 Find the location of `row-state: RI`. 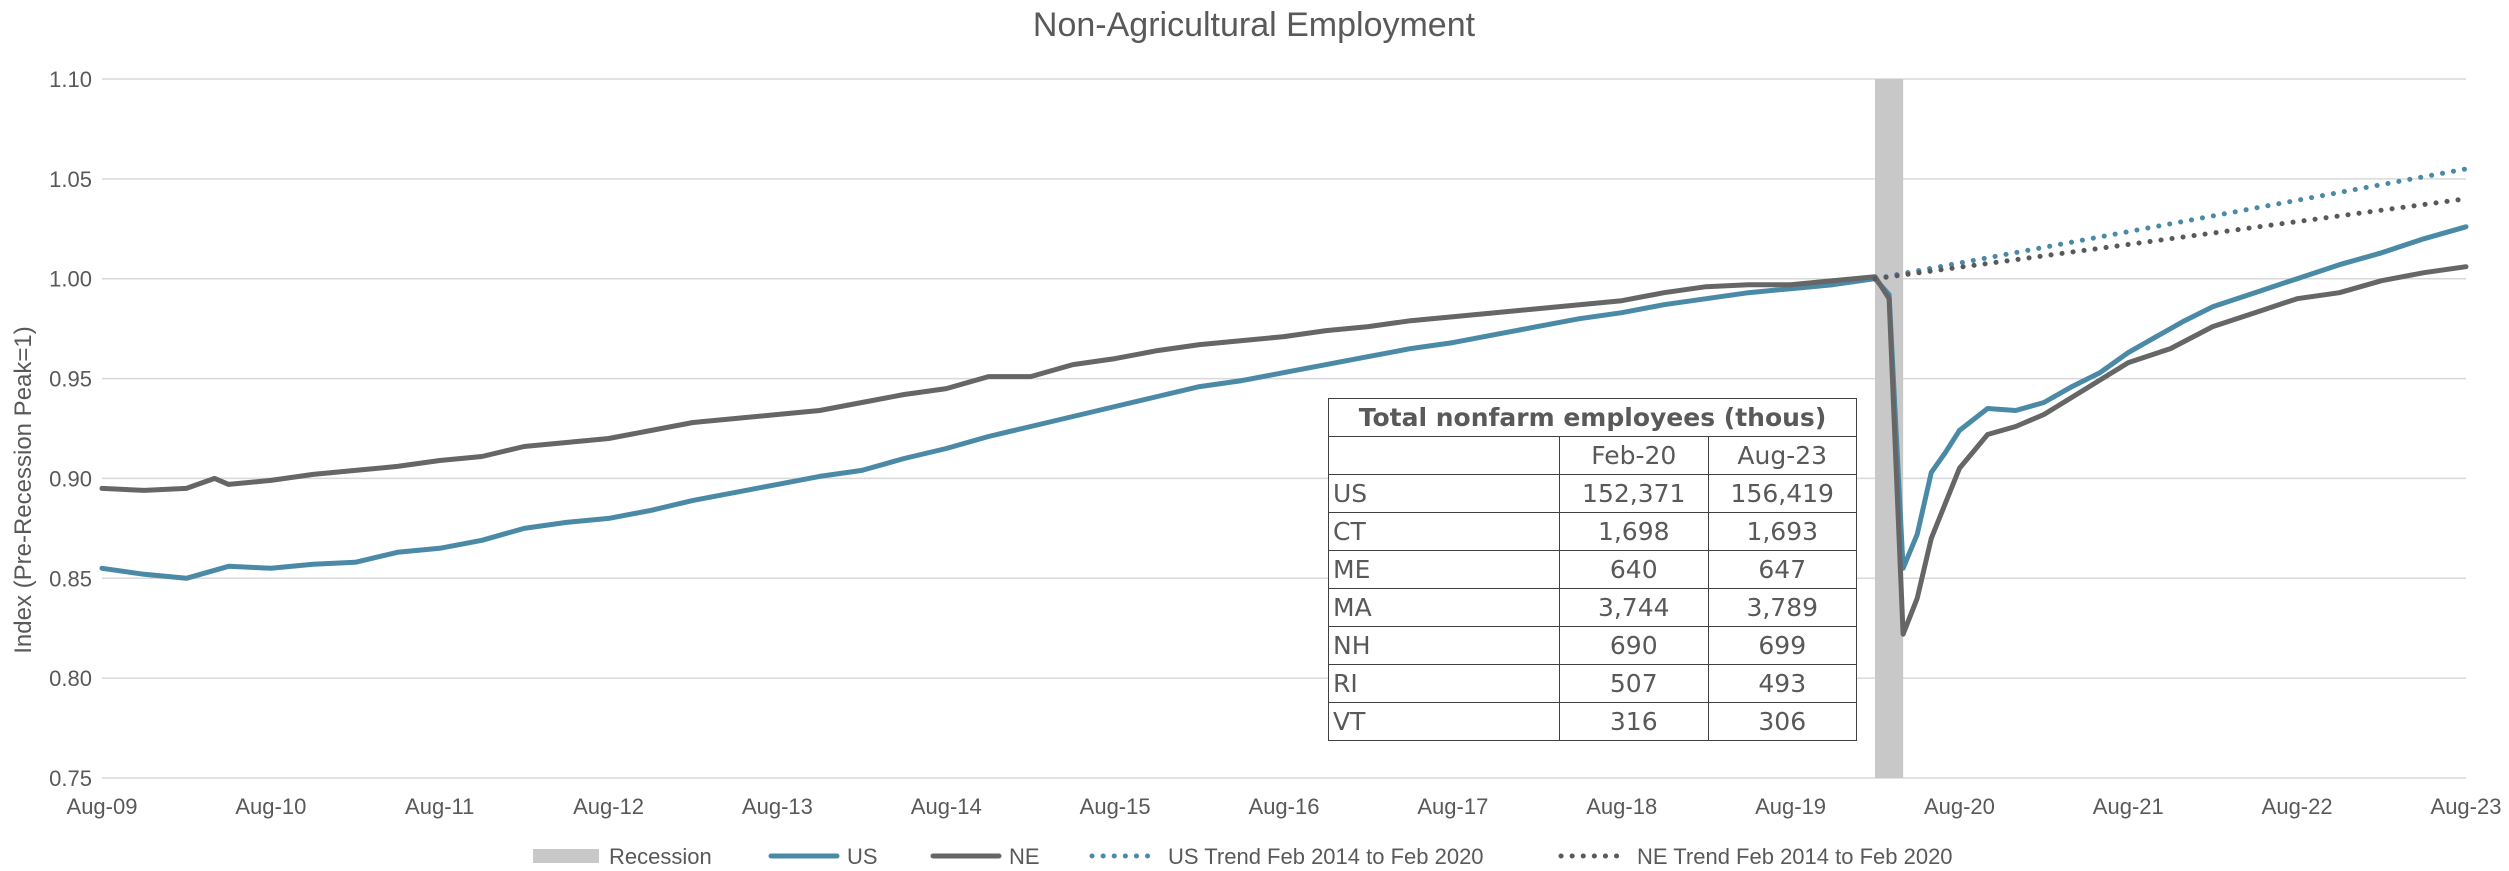

row-state: RI is located at coordinates (1444, 683).